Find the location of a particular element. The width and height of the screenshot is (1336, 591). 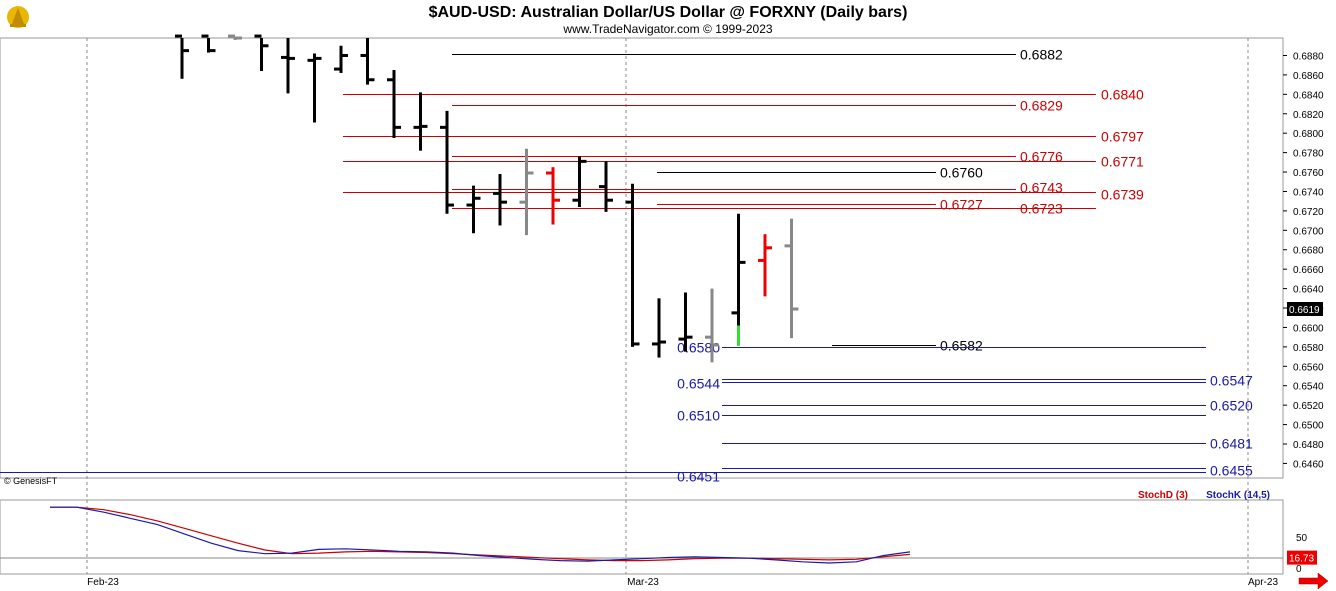

y-tick-label: 0.6500 is located at coordinates (1308, 426).